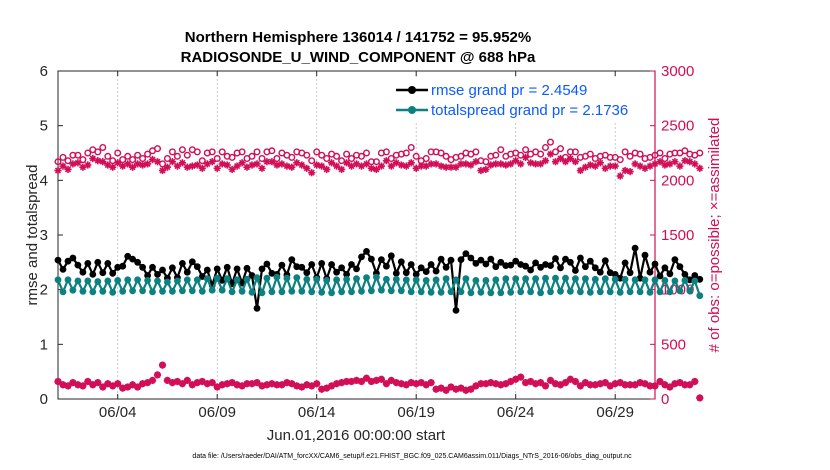  I want to click on legend-totalspread-marker, so click(412, 110).